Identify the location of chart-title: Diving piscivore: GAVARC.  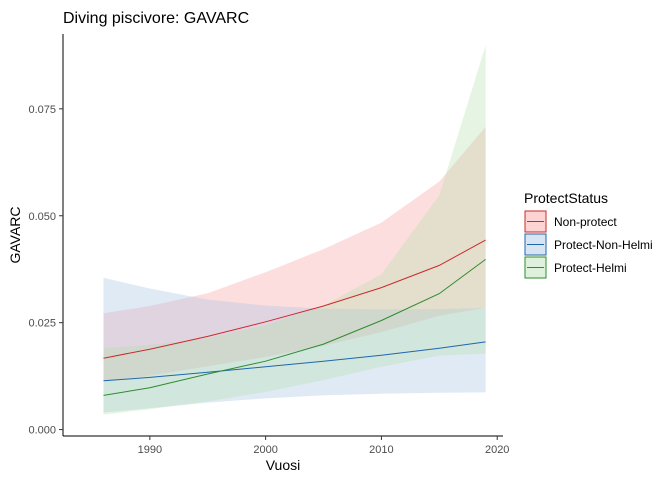
(156, 18).